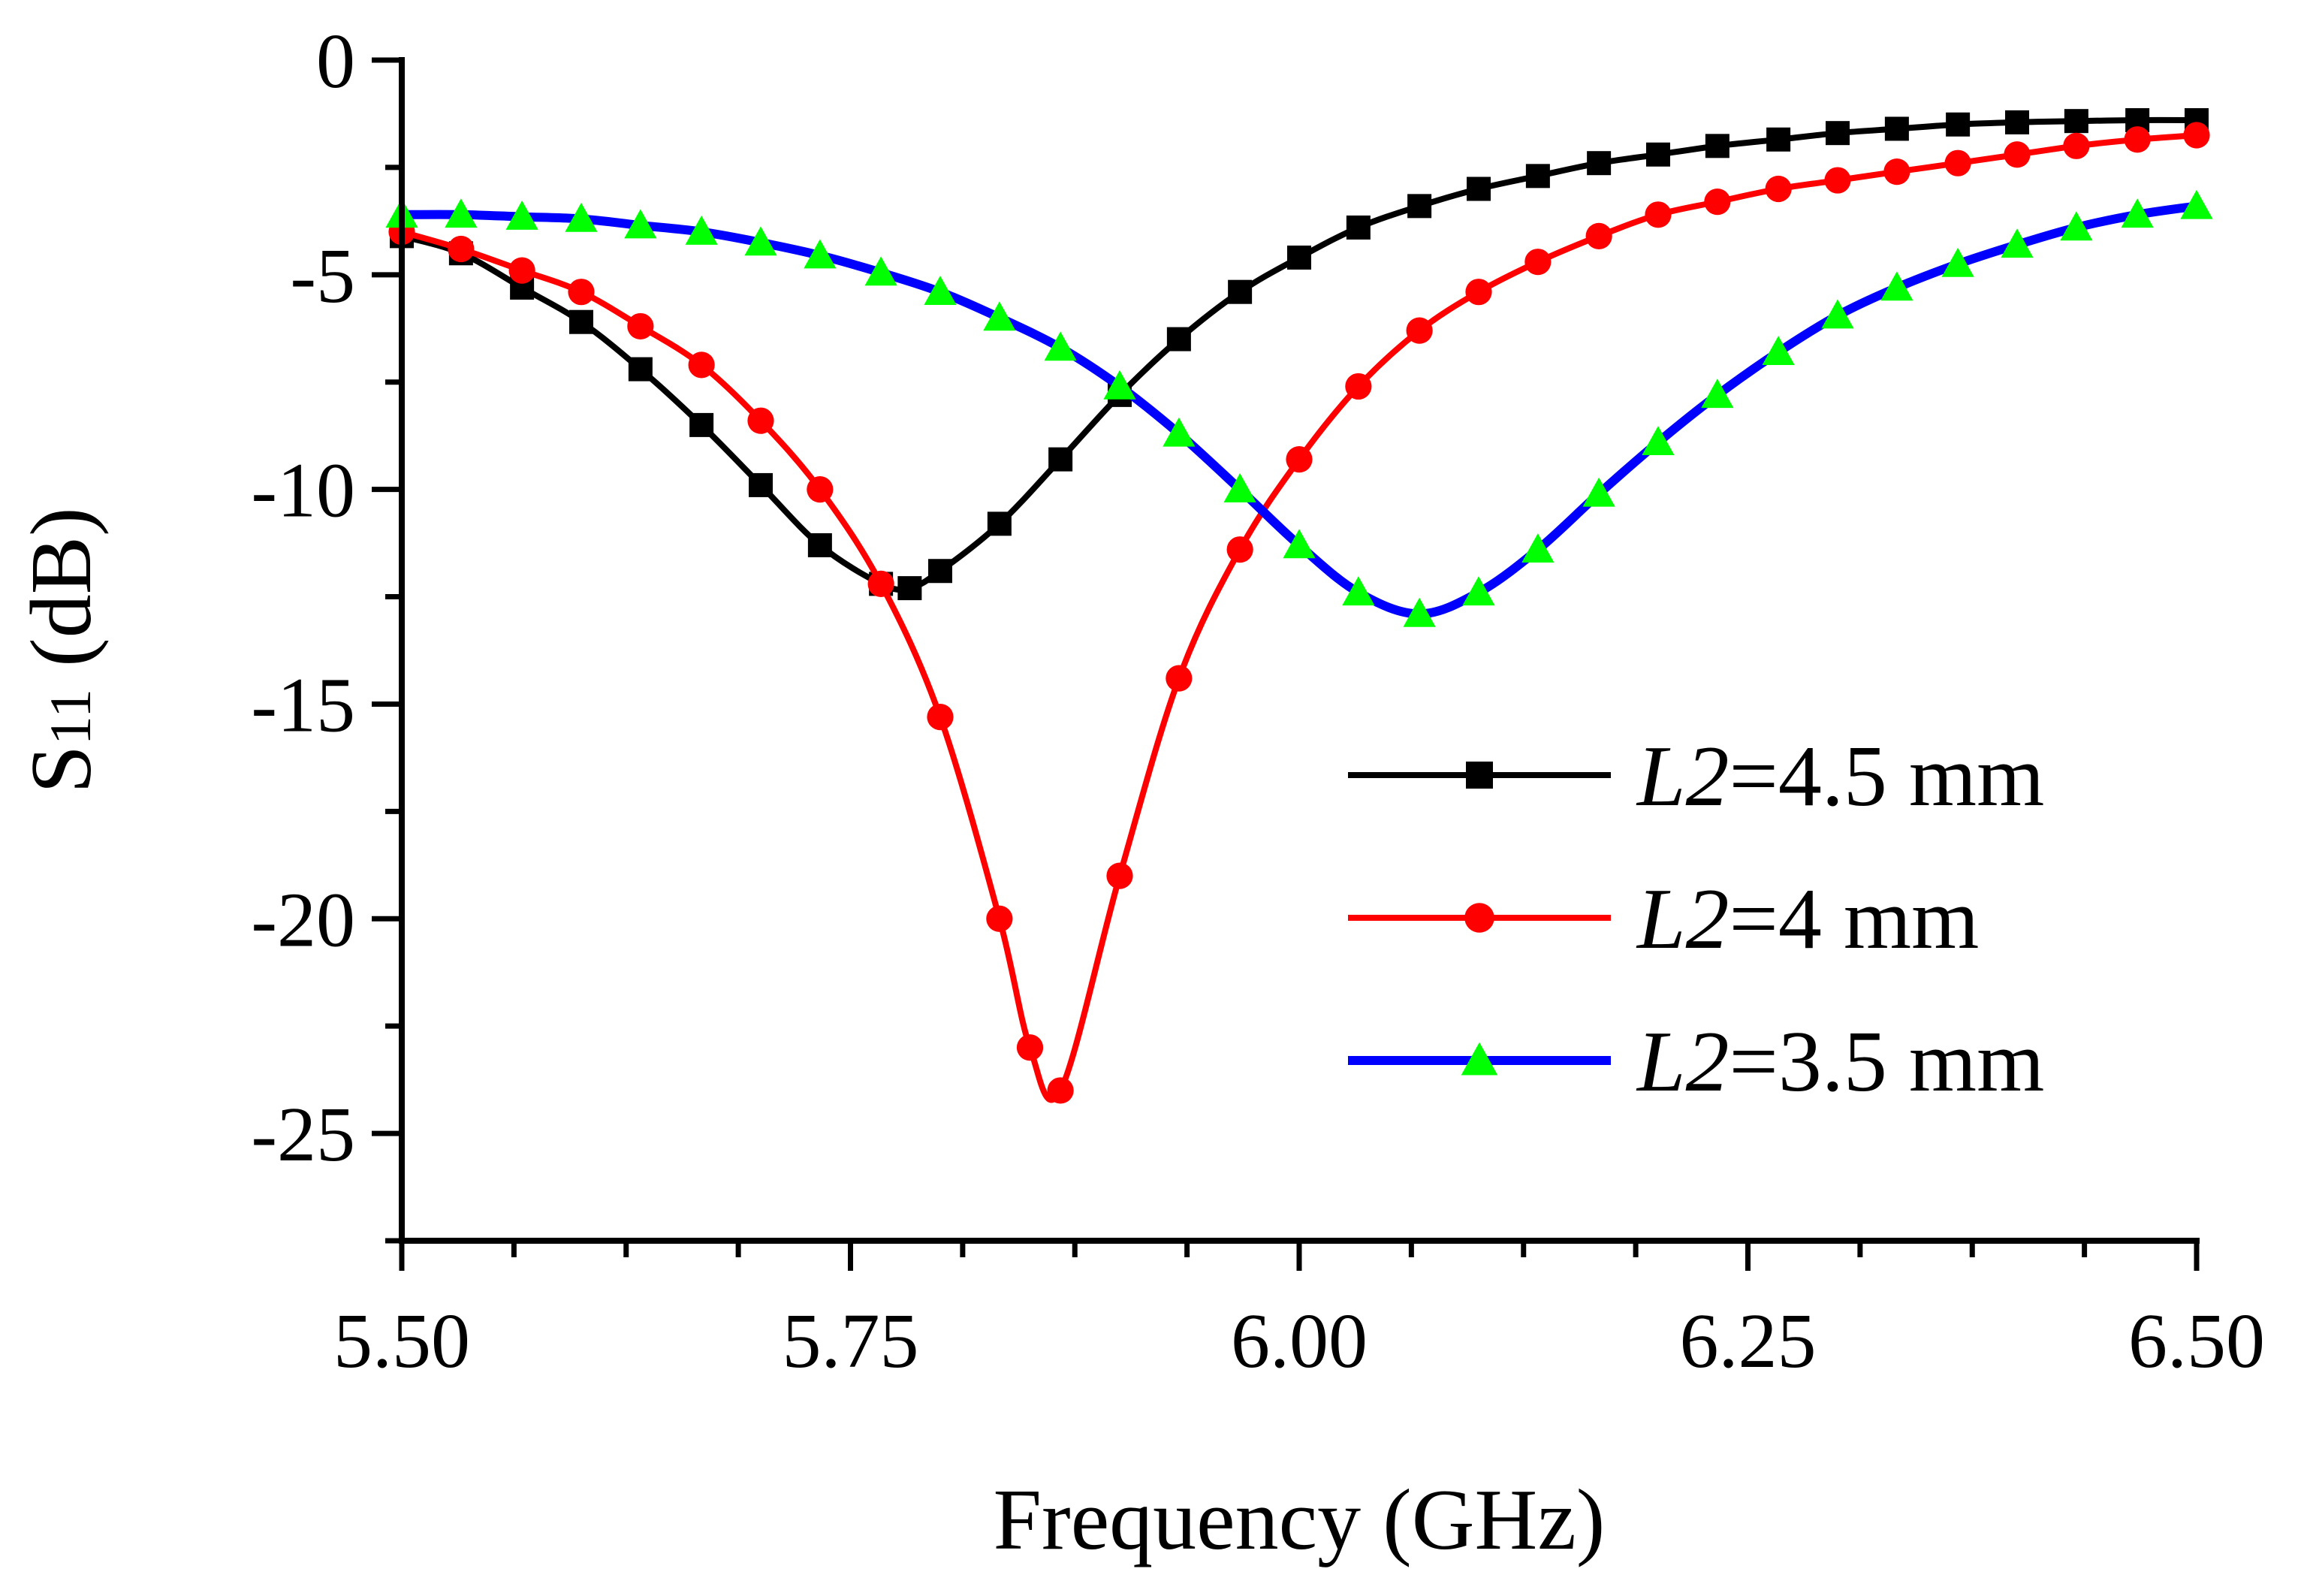 The width and height of the screenshot is (2307, 1596). What do you see at coordinates (62, 769) in the screenshot?
I see `y-axis-title-main: S` at bounding box center [62, 769].